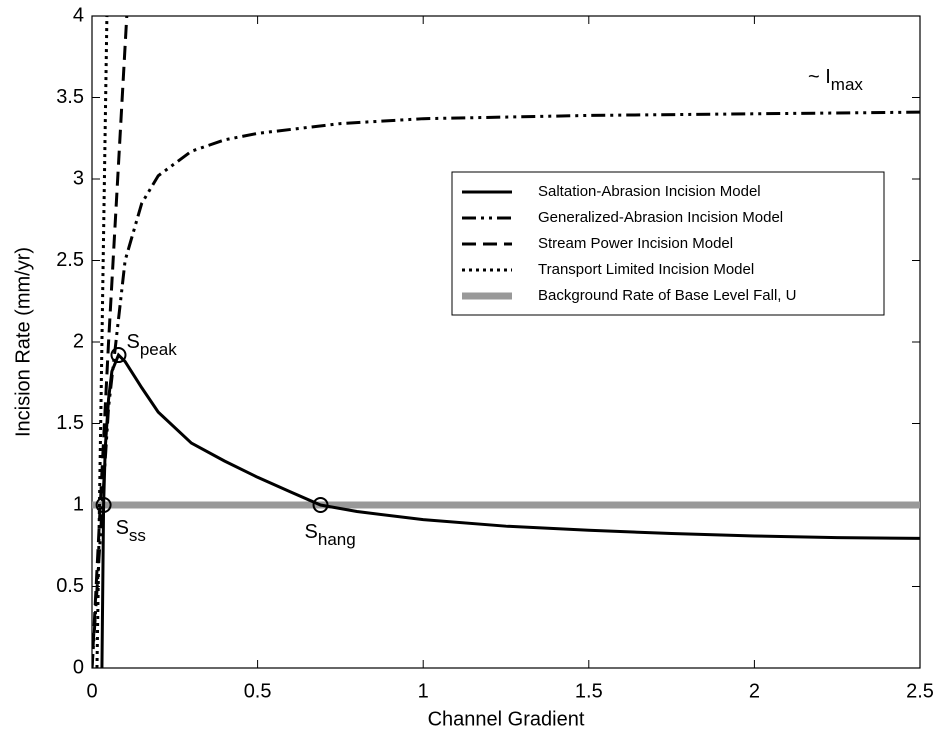 This screenshot has width=943, height=737. I want to click on y-tick-label: 1, so click(78, 504).